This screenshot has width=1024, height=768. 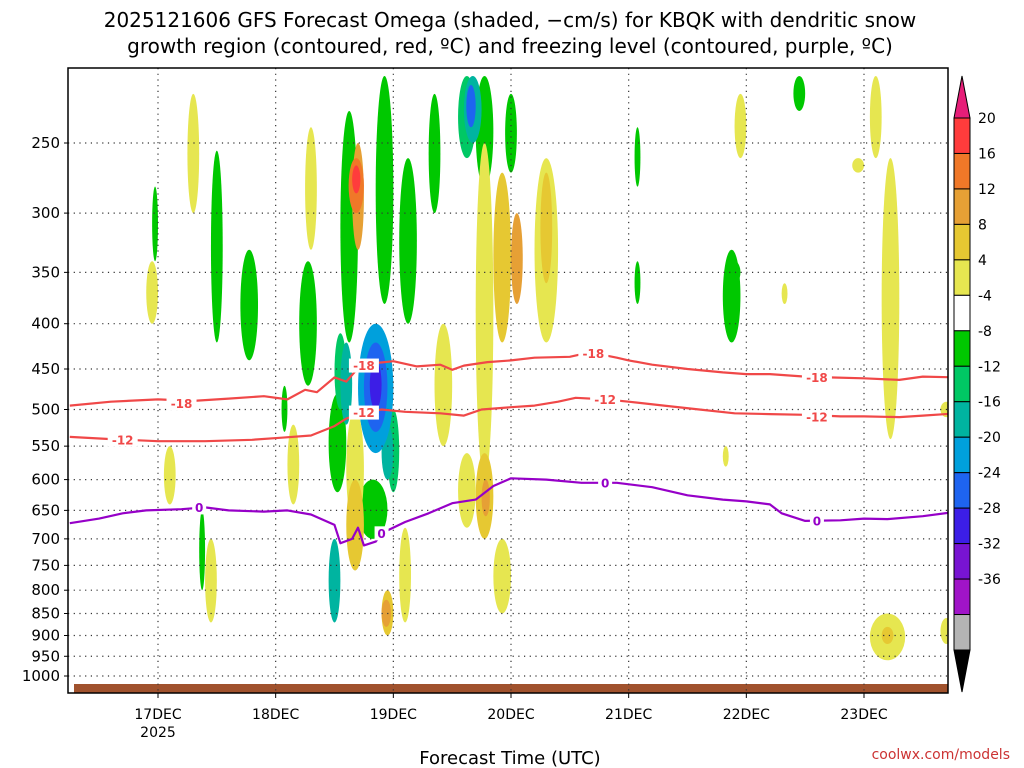 What do you see at coordinates (989, 367) in the screenshot?
I see `colorbar-label: -12` at bounding box center [989, 367].